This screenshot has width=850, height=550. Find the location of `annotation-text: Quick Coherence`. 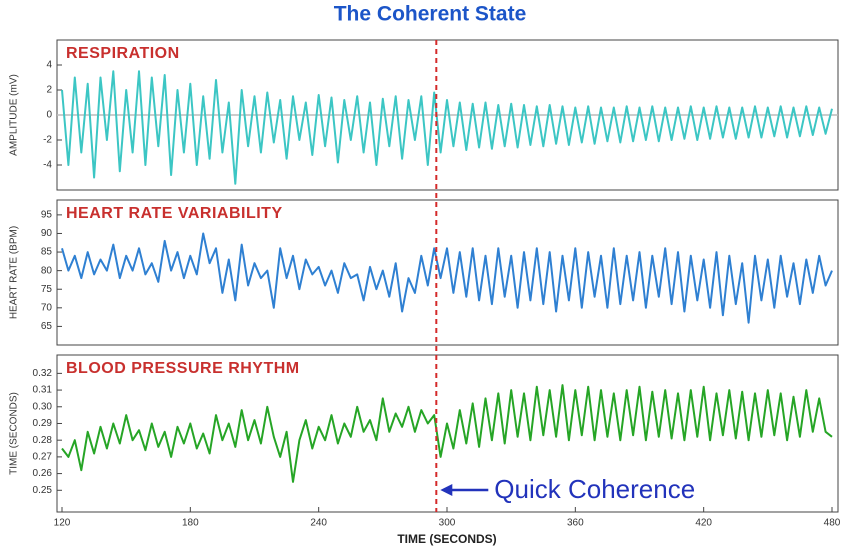

annotation-text: Quick Coherence is located at coordinates (594, 489).